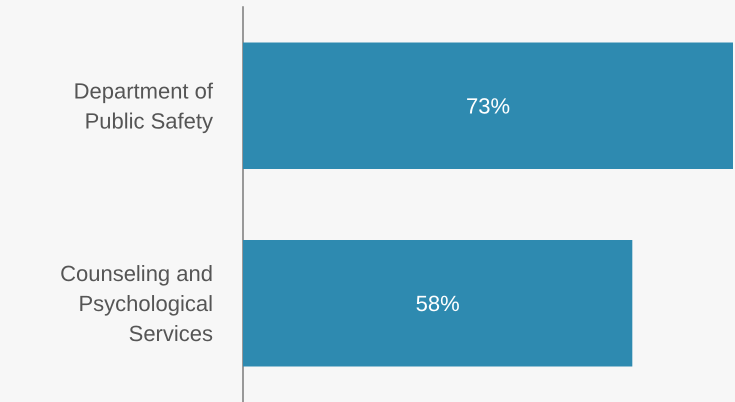 This screenshot has height=402, width=735. I want to click on data-label: 58%, so click(438, 303).